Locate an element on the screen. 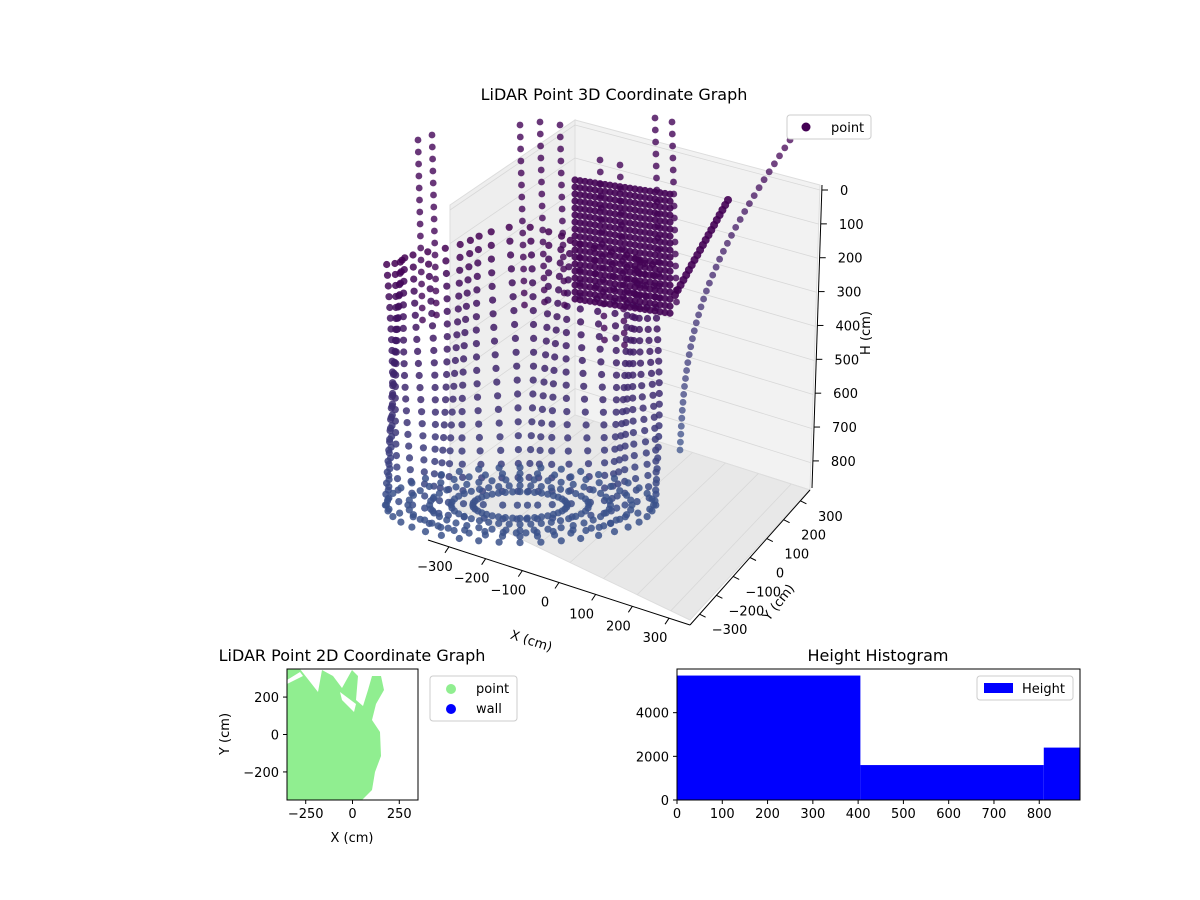  z-tick-label-3d: 600 is located at coordinates (845, 394).